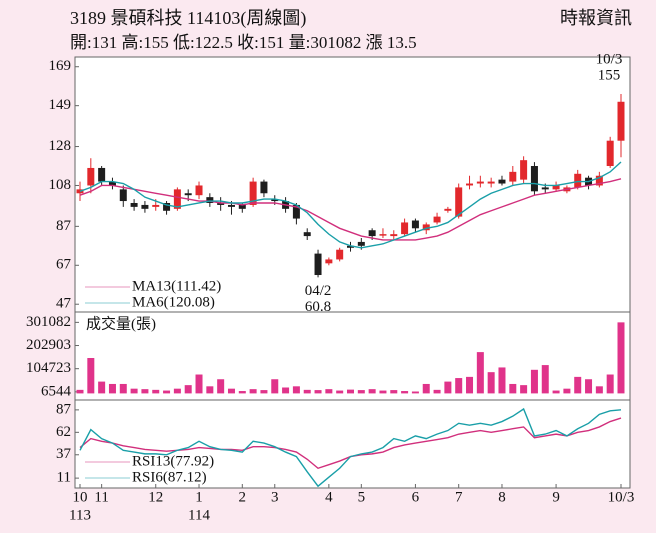 The height and width of the screenshot is (533, 656). Describe the element at coordinates (173, 461) in the screenshot. I see `legend-label: RSI13(77.92)` at that location.